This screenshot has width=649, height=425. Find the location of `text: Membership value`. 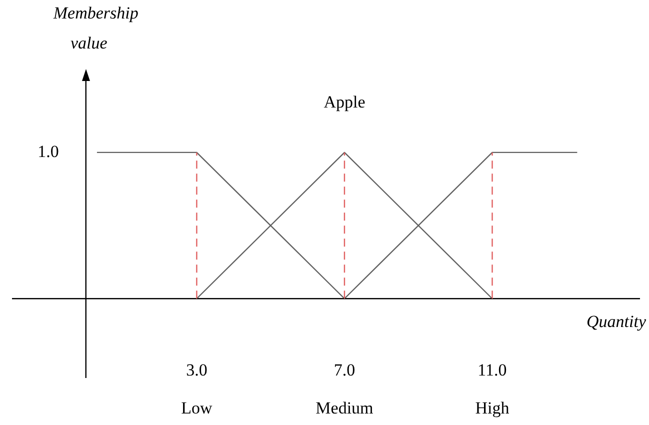

text: Membership value is located at coordinates (95, 27).